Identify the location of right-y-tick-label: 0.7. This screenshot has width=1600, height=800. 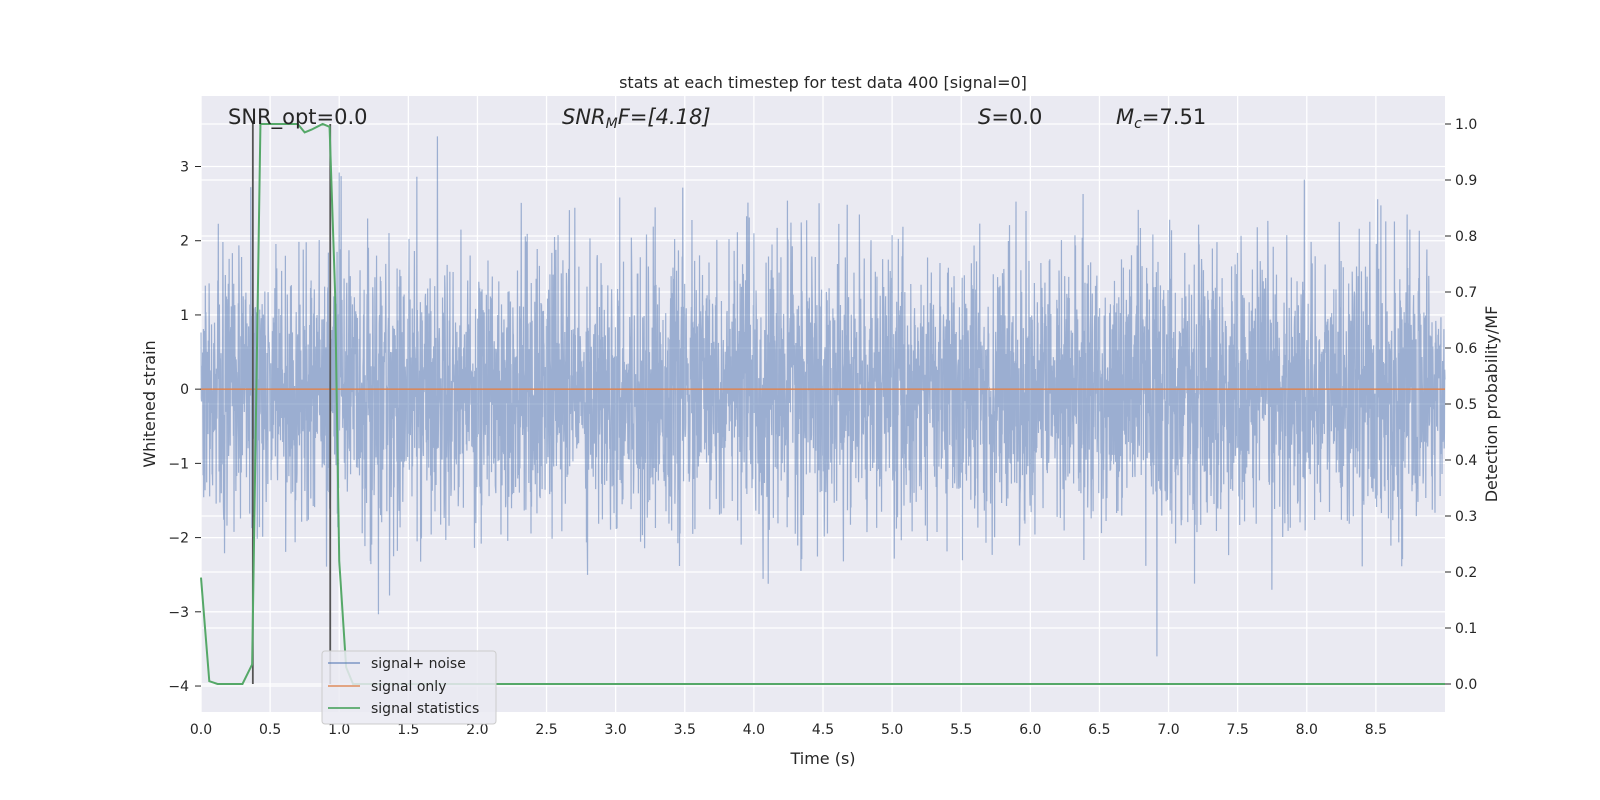
(1466, 293).